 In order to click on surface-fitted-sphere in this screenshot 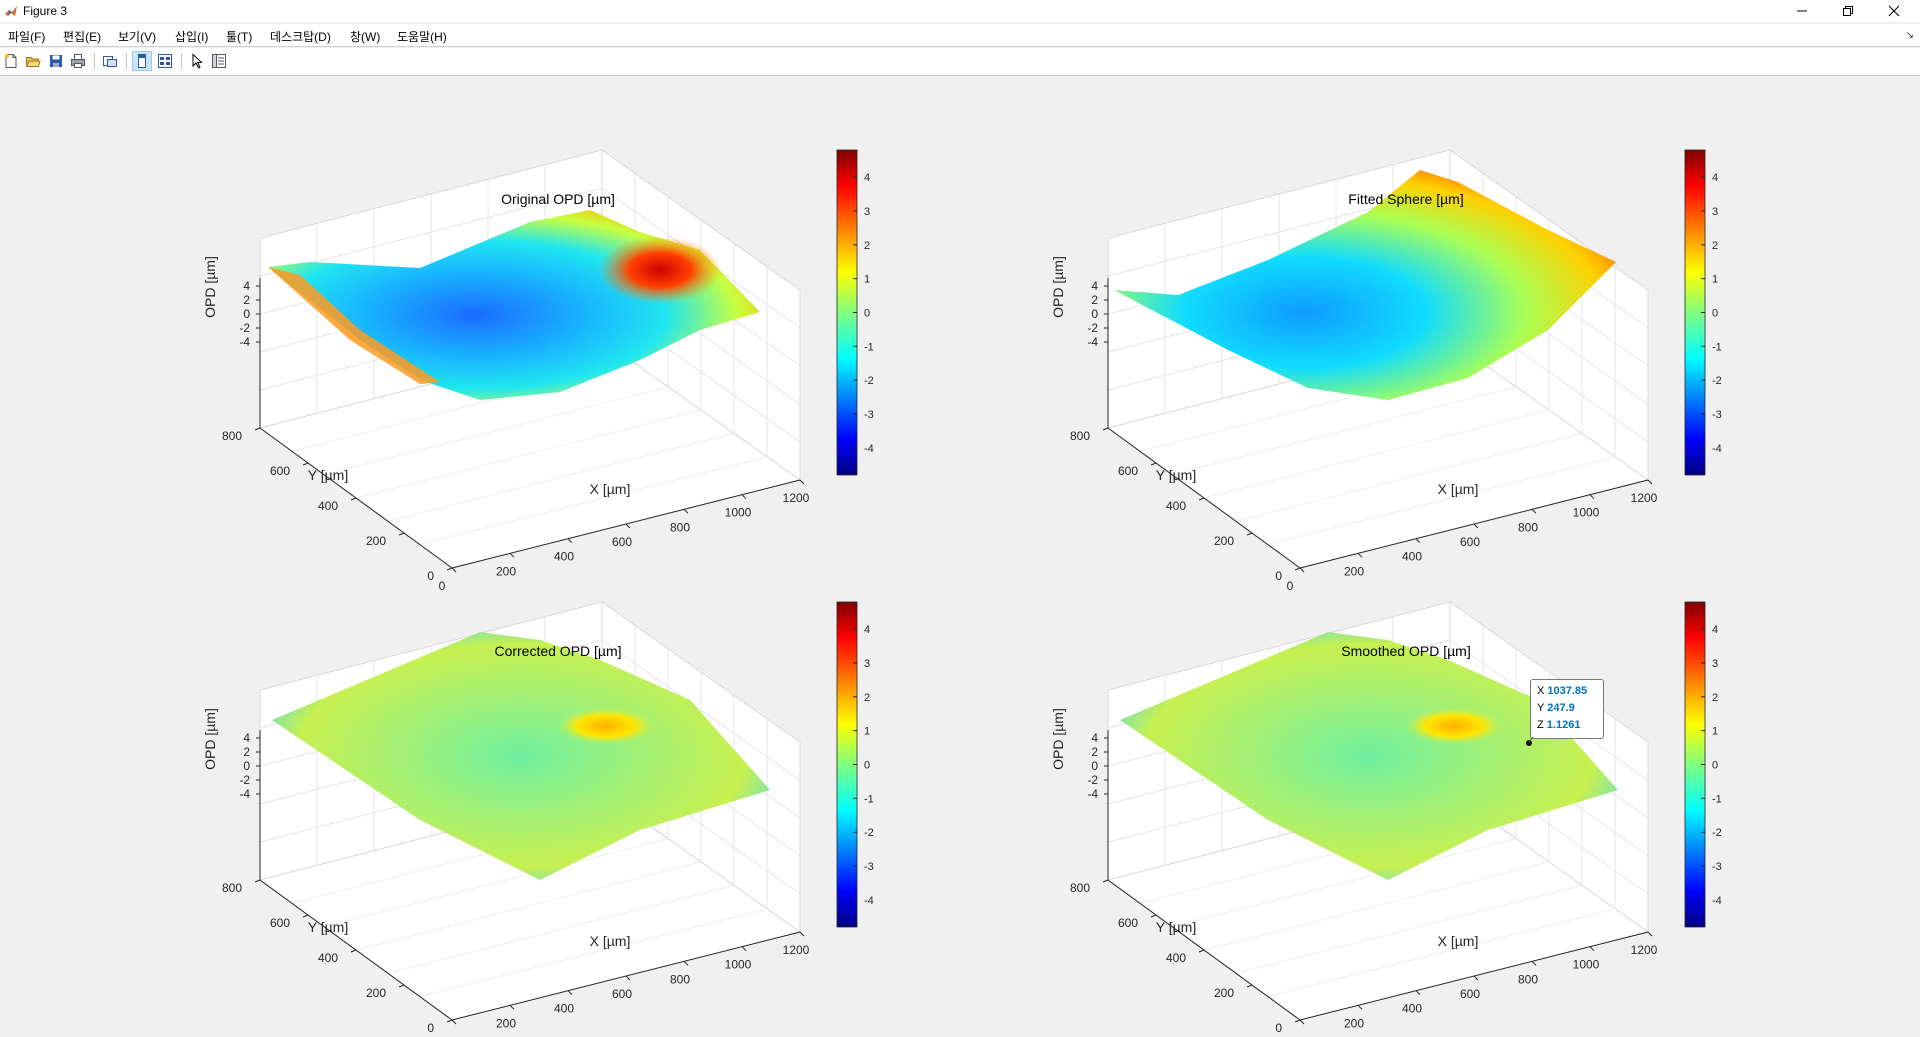, I will do `click(1365, 285)`.